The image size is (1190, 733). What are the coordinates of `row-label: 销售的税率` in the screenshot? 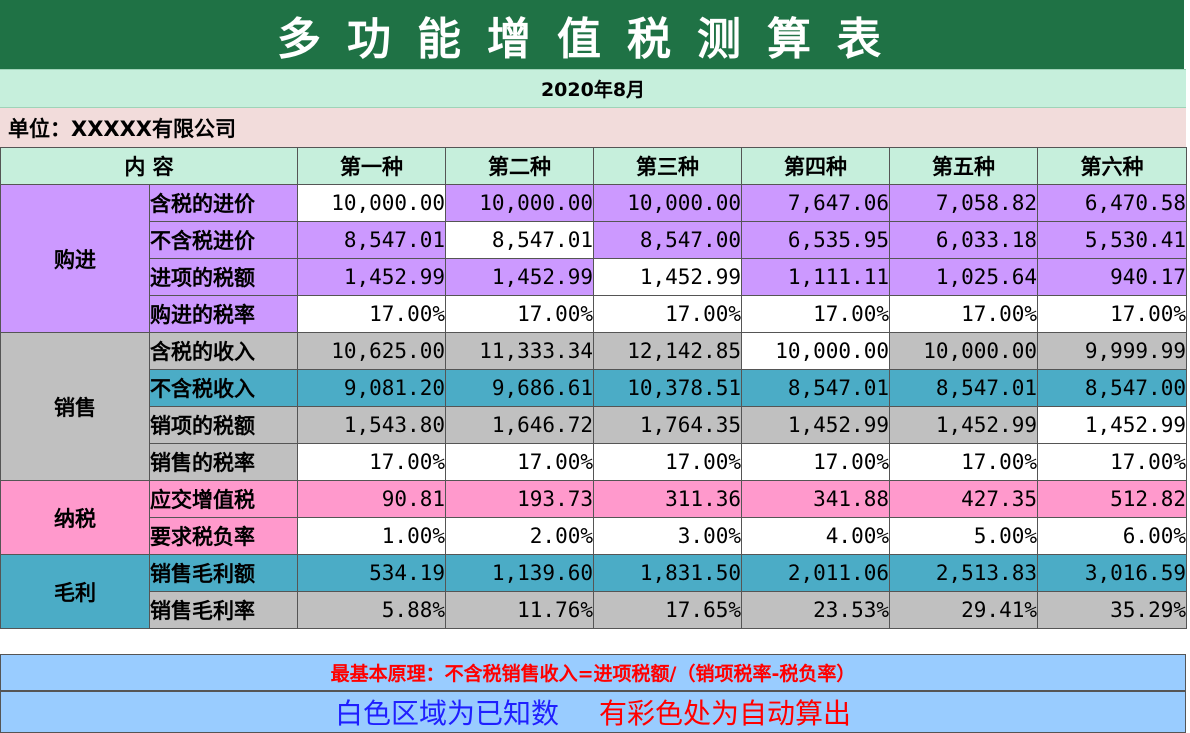 It's located at (223, 462).